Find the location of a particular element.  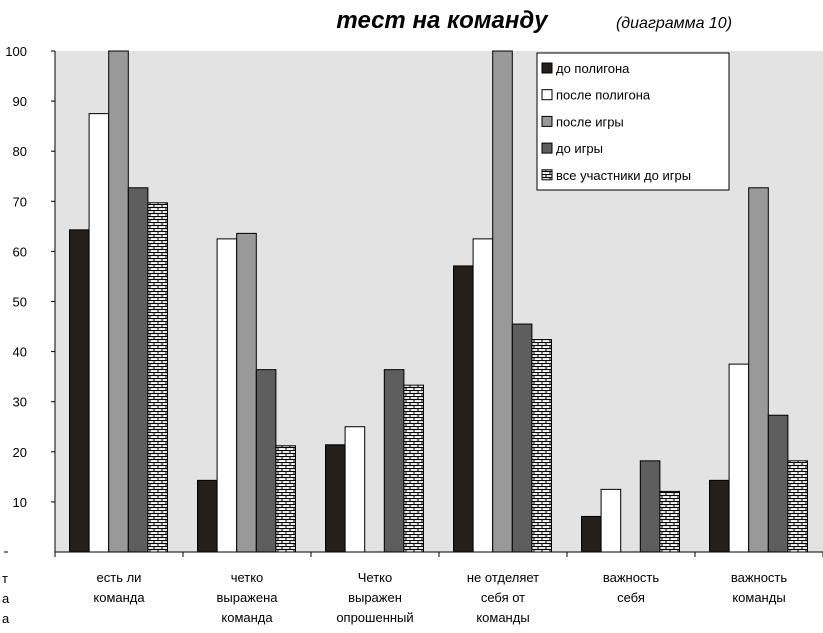

x-category-label: Четко is located at coordinates (375, 577).